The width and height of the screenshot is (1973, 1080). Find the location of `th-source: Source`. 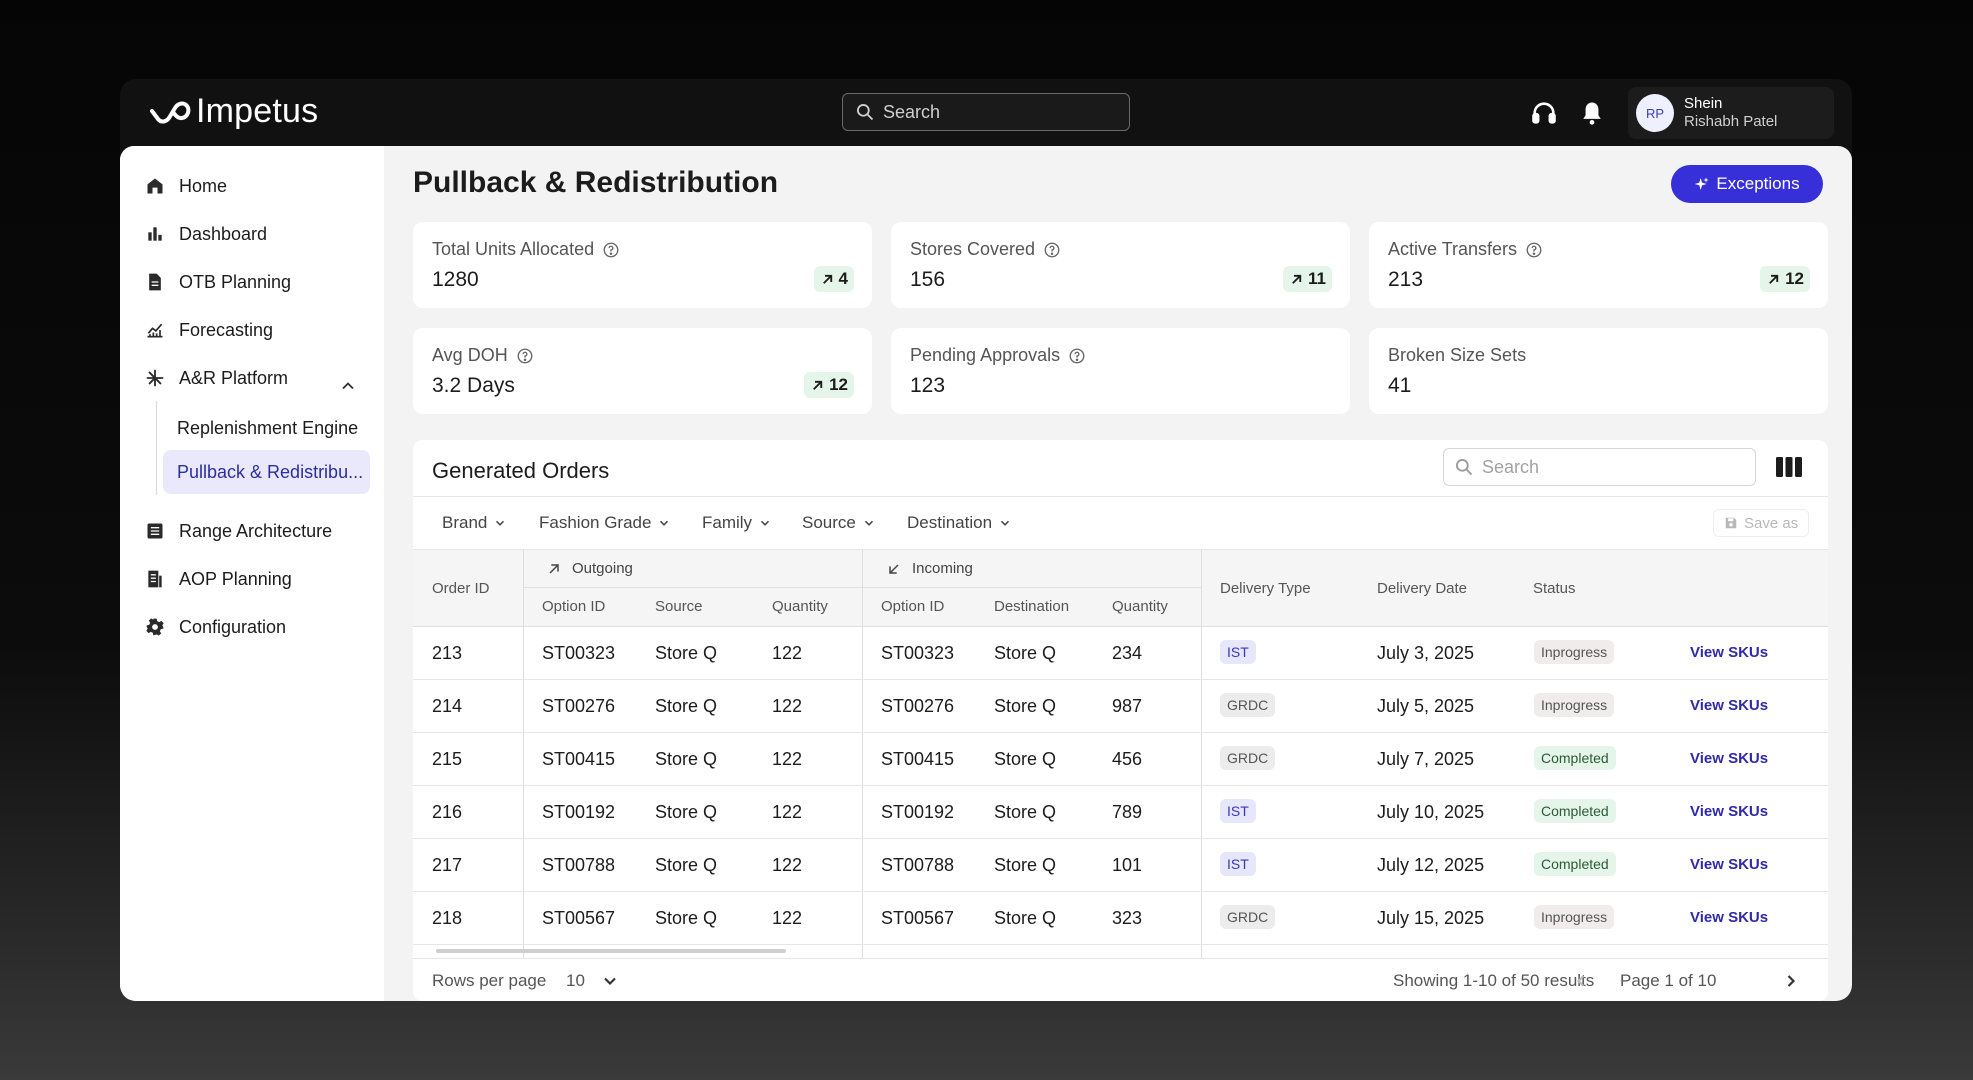

th-source: Source is located at coordinates (679, 606).